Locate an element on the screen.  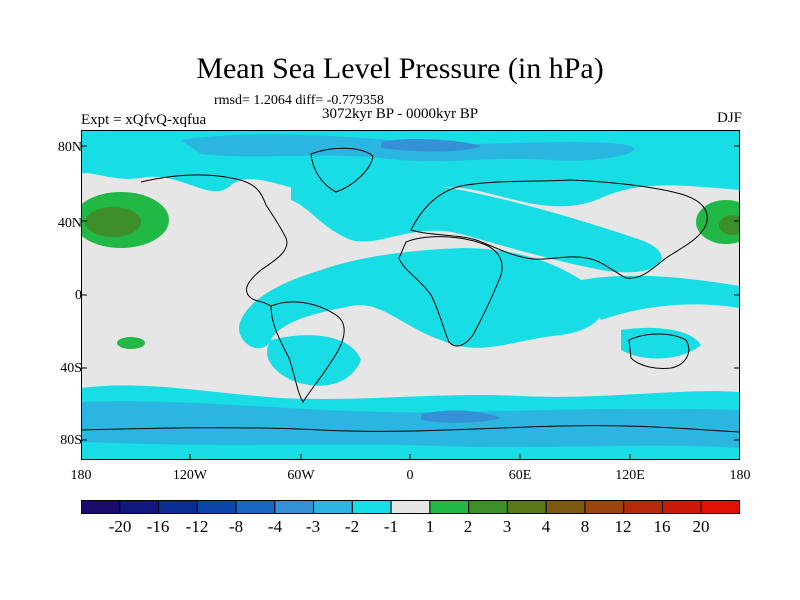
contour-north-pacific-high-core is located at coordinates (113, 222).